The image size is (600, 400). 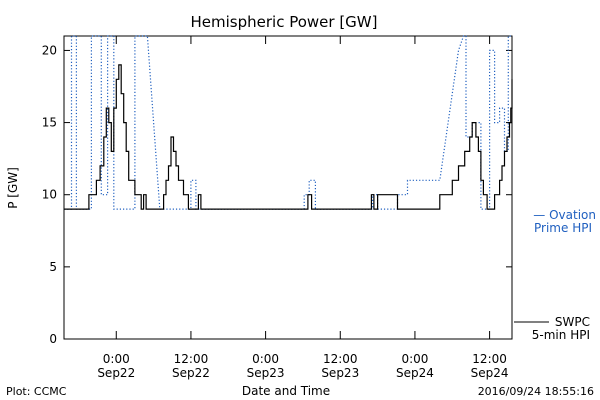 I want to click on y-tick-label: 20, so click(x=49, y=50).